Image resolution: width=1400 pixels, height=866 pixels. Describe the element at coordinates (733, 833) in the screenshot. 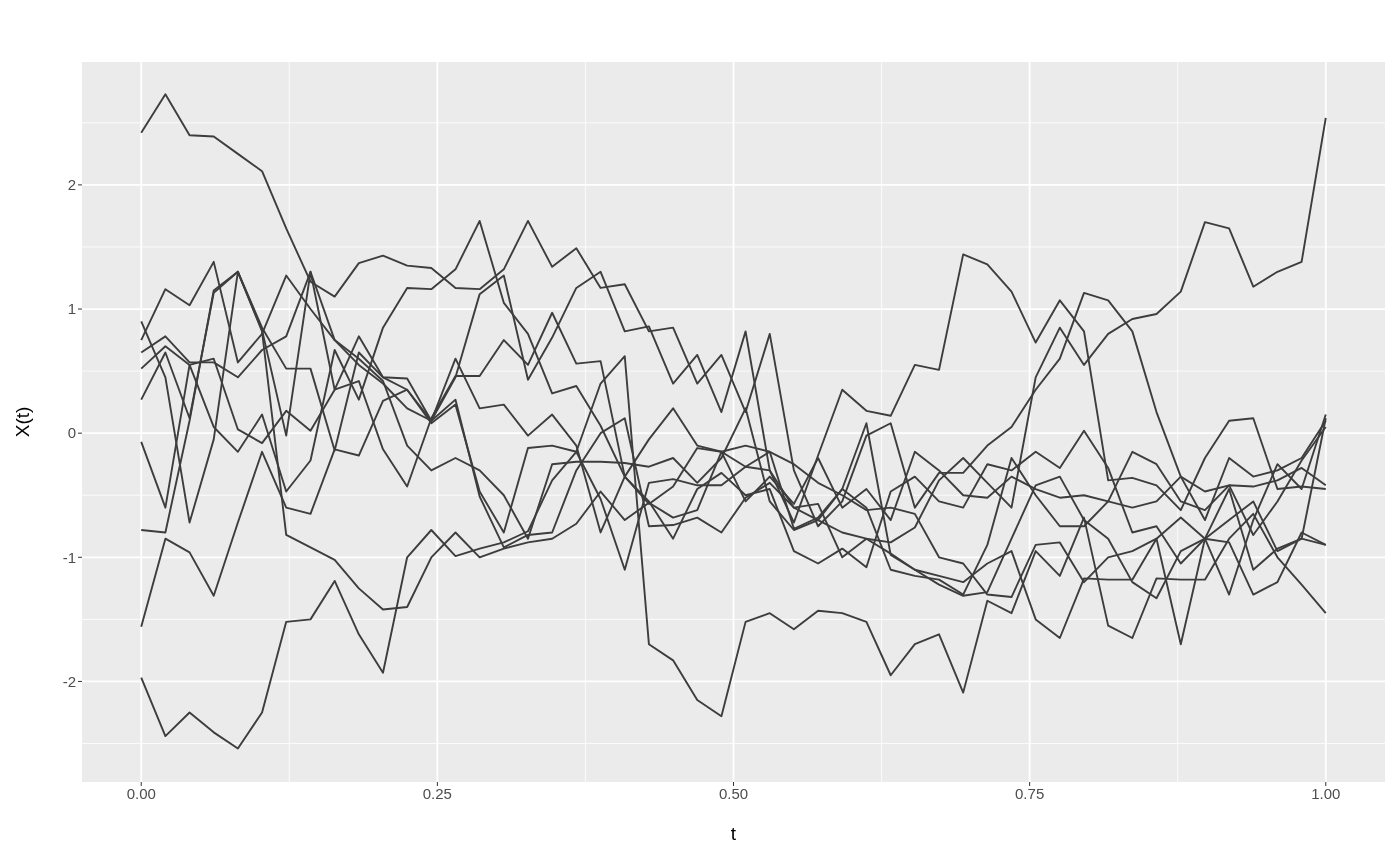

I see `x-axis-title: t` at that location.